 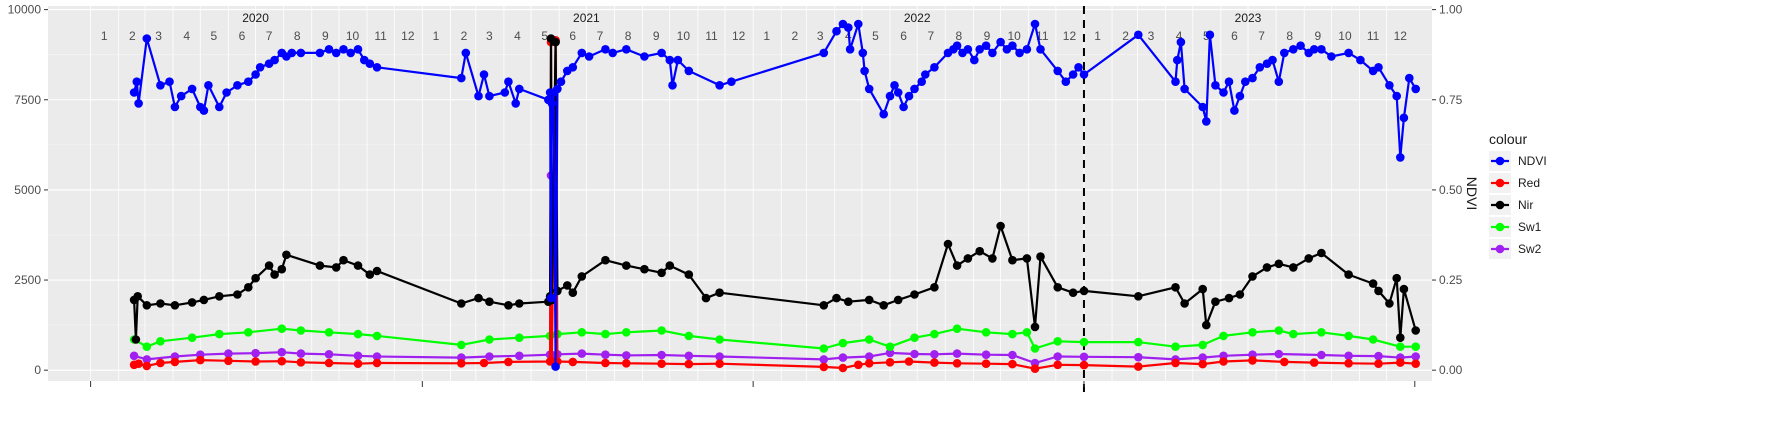 I want to click on legend-label: Sw2, so click(x=1530, y=249).